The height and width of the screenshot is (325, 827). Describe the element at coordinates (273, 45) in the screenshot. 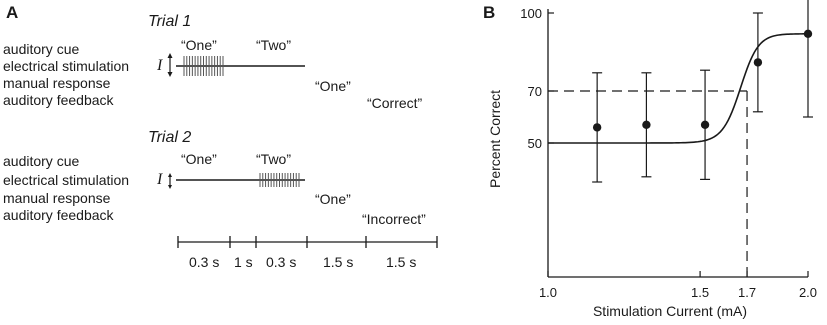

I see `trial1-cue-two: “Two”` at that location.